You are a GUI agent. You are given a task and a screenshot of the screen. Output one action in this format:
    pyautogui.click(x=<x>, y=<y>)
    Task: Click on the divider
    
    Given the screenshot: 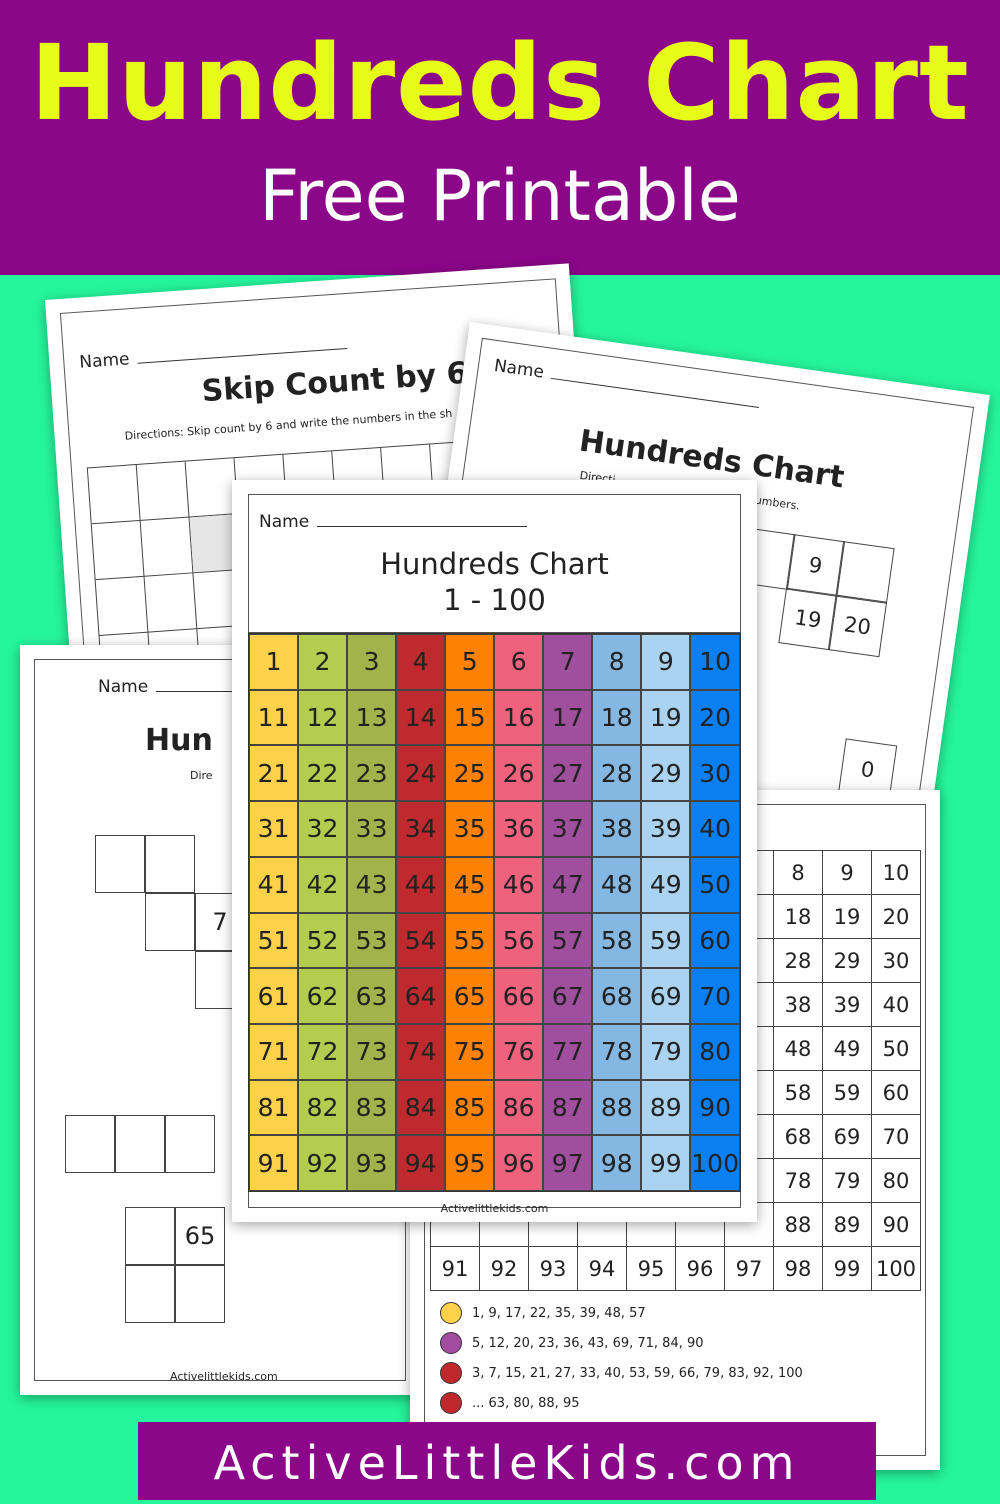 What is the action you would take?
    pyautogui.click(x=494, y=632)
    